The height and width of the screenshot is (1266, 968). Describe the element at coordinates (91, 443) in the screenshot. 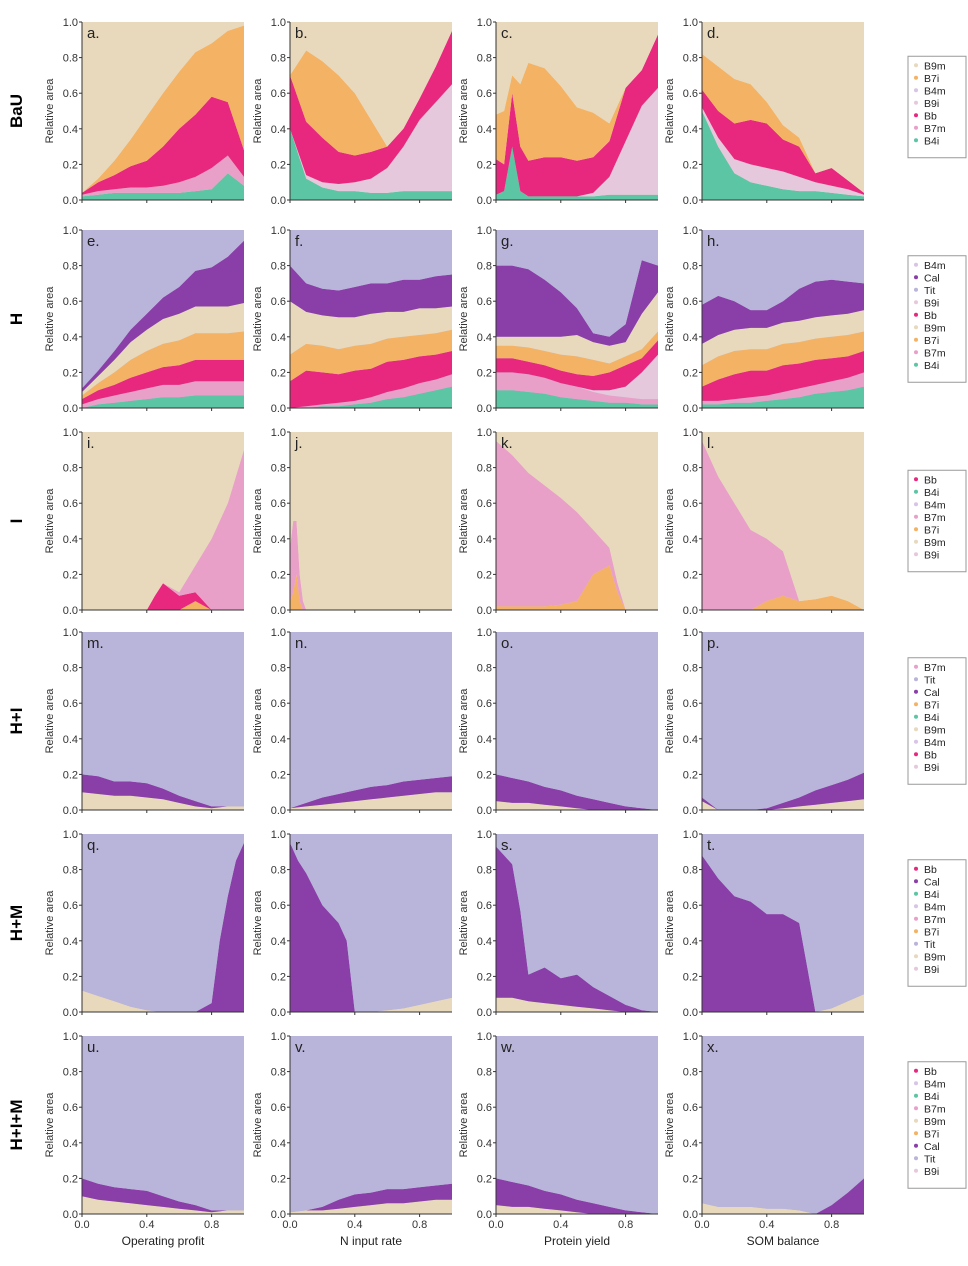

I see `panel-letter: i.` at that location.